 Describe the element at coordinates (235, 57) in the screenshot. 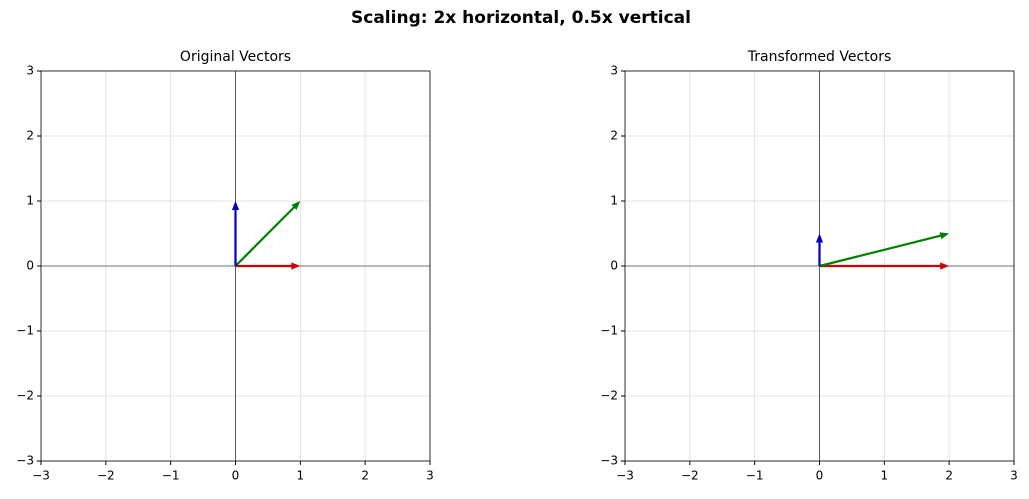

I see `axes-title: Original Vectors` at that location.